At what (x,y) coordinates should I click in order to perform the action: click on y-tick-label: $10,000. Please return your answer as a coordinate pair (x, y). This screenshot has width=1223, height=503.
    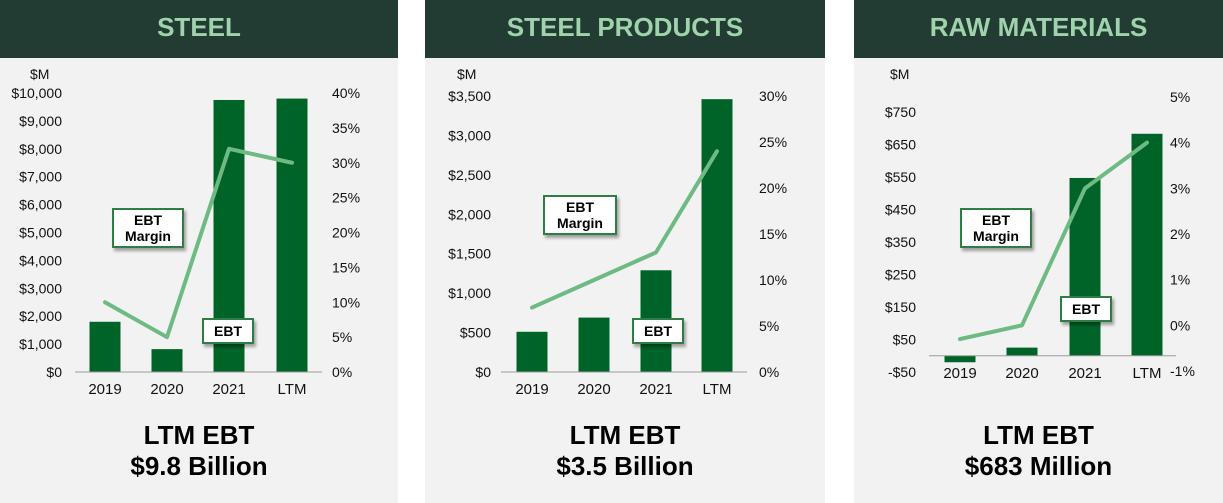
    Looking at the image, I should click on (36, 93).